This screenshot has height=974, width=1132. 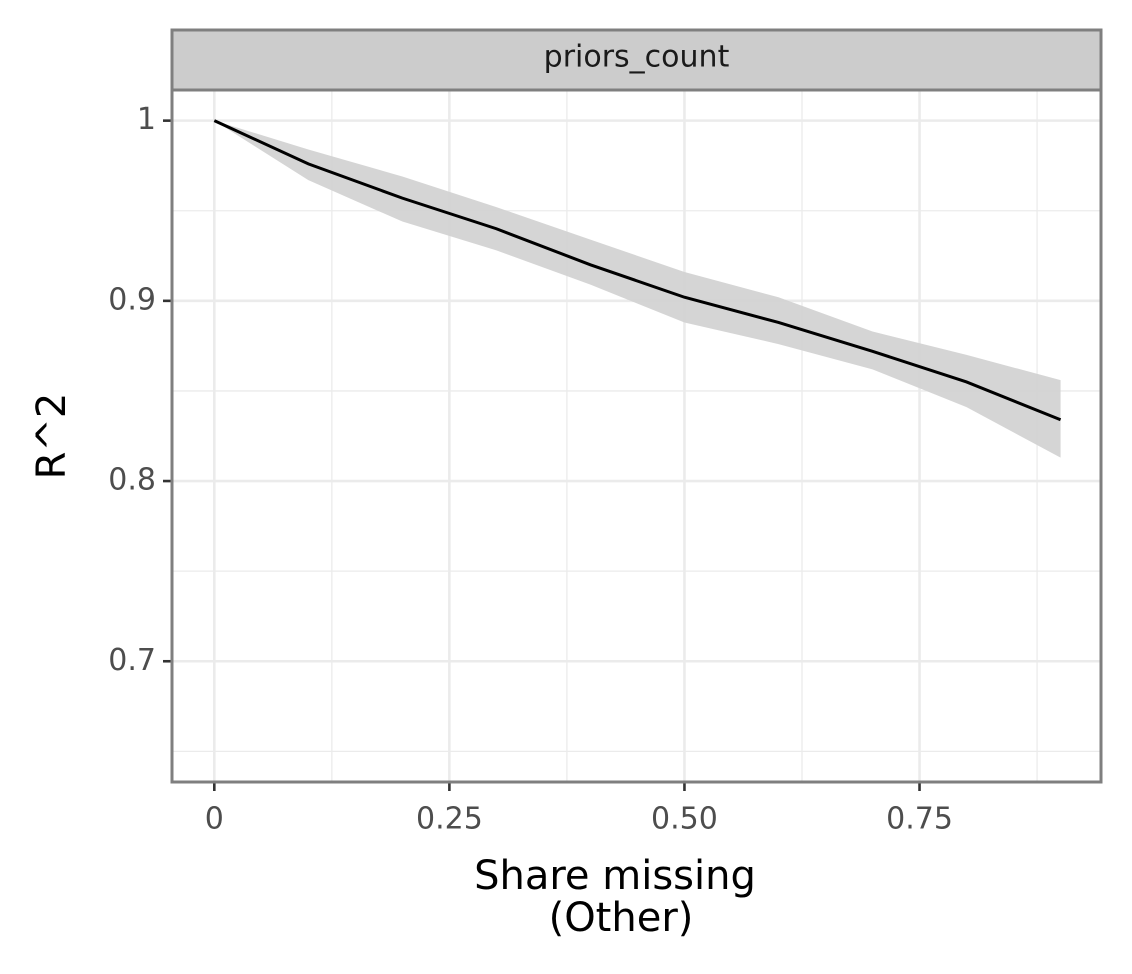 What do you see at coordinates (684, 819) in the screenshot?
I see `x-tick-label: 0.50` at bounding box center [684, 819].